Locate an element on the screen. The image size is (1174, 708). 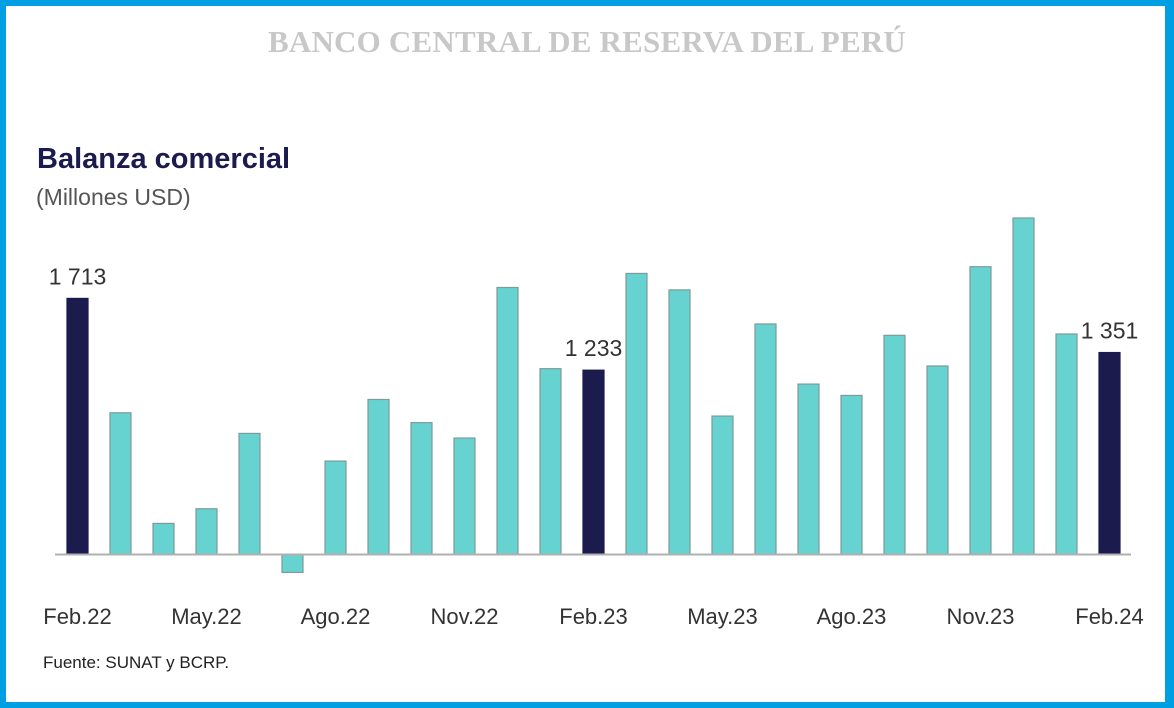
bar-Nov.22 is located at coordinates (464, 496).